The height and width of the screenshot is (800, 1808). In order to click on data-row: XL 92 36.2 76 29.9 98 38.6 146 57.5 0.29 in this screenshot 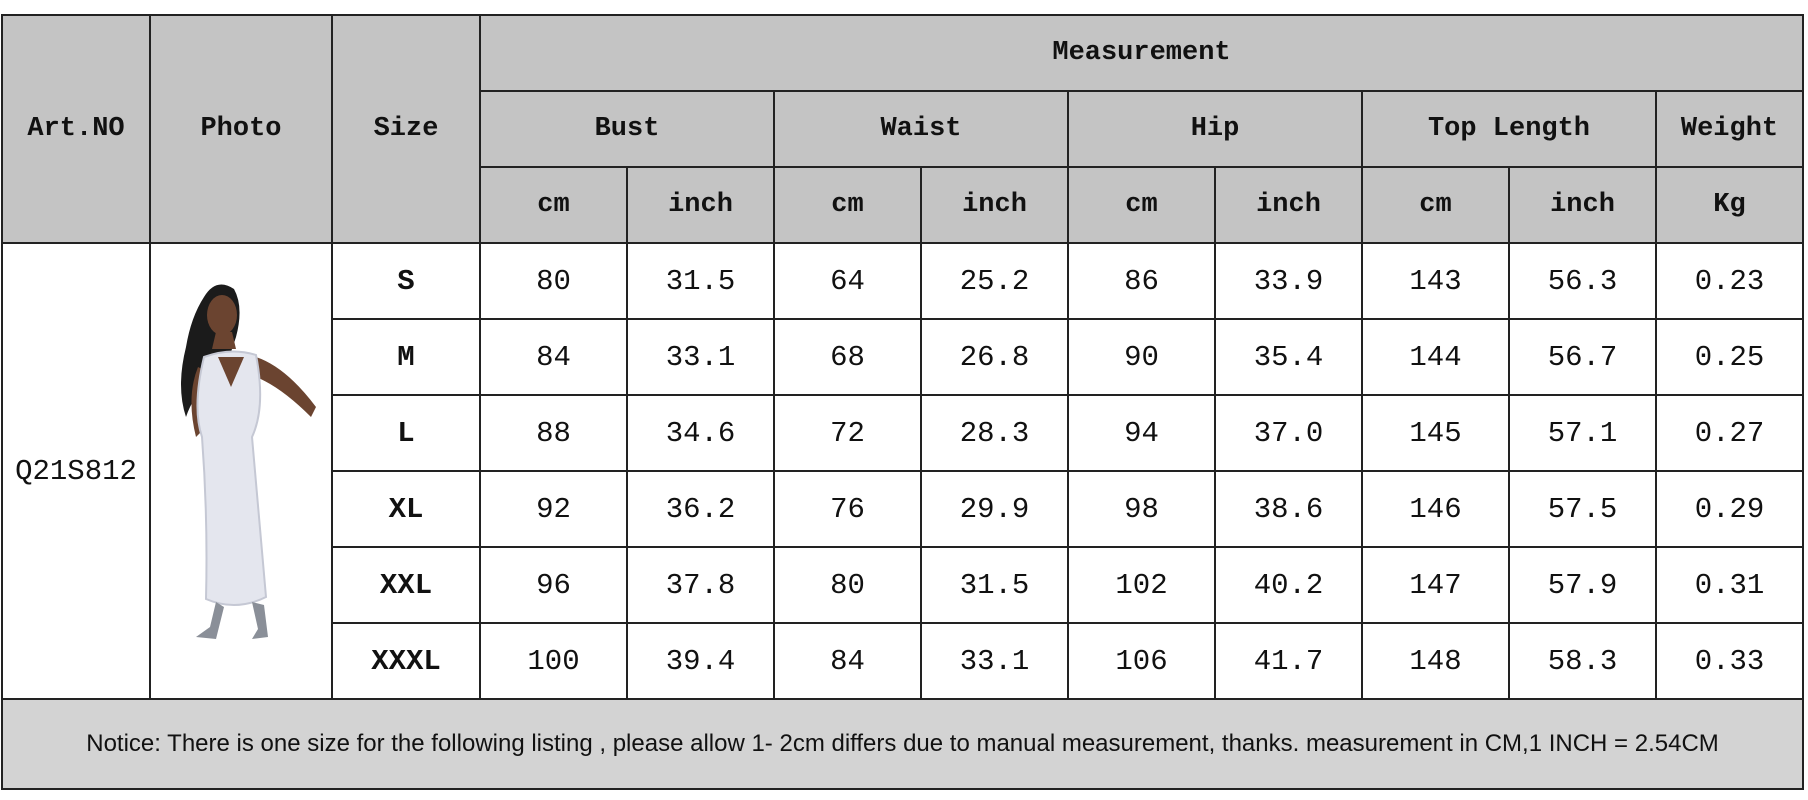, I will do `click(903, 509)`.